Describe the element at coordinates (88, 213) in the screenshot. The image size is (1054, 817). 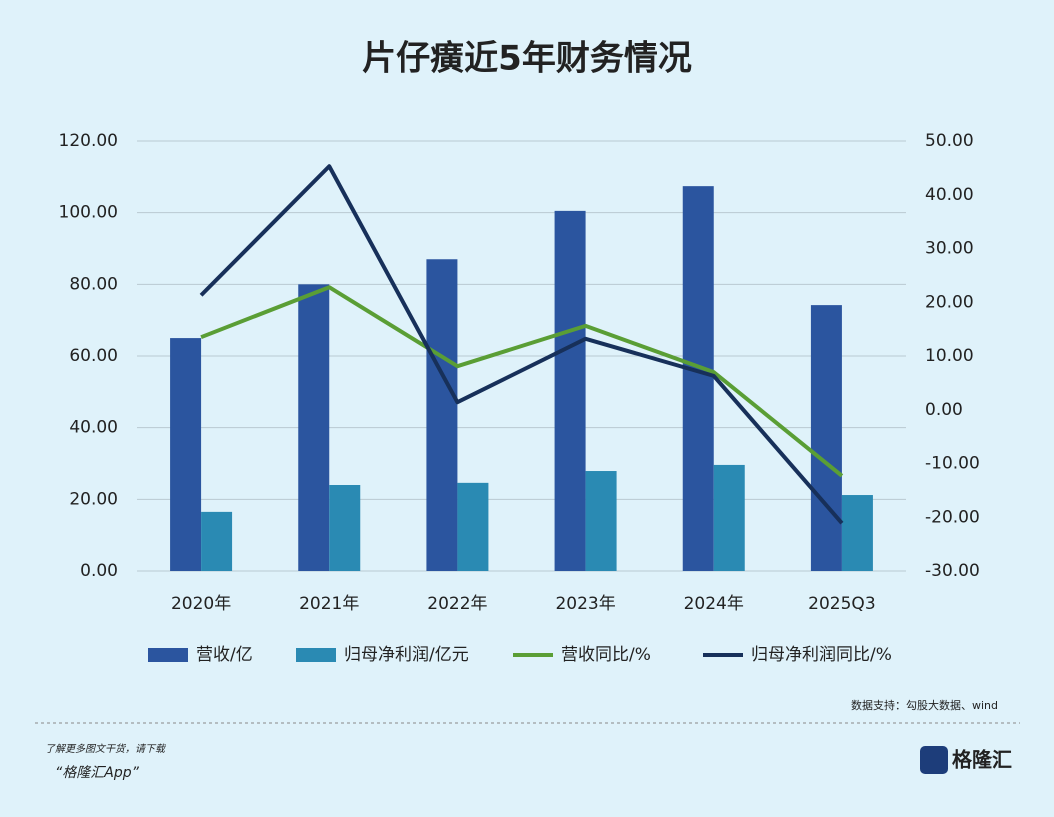
I see `y-tick-label: 100.00` at that location.